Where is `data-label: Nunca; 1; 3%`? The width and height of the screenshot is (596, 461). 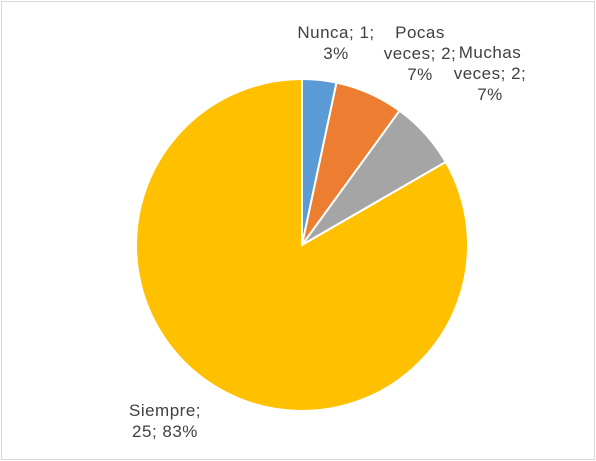
data-label: Nunca; 1; 3% is located at coordinates (336, 43).